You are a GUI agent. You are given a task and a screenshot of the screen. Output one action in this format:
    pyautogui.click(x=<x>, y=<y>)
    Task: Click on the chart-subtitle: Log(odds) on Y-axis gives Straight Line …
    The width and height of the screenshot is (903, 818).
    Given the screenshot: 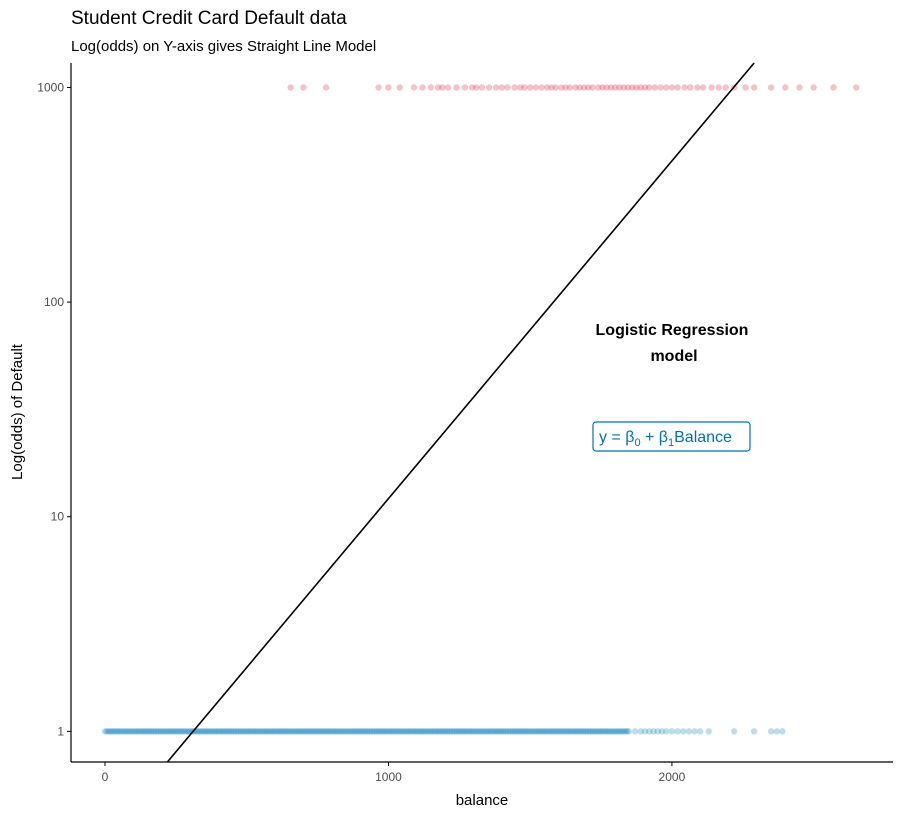 What is the action you would take?
    pyautogui.click(x=223, y=46)
    